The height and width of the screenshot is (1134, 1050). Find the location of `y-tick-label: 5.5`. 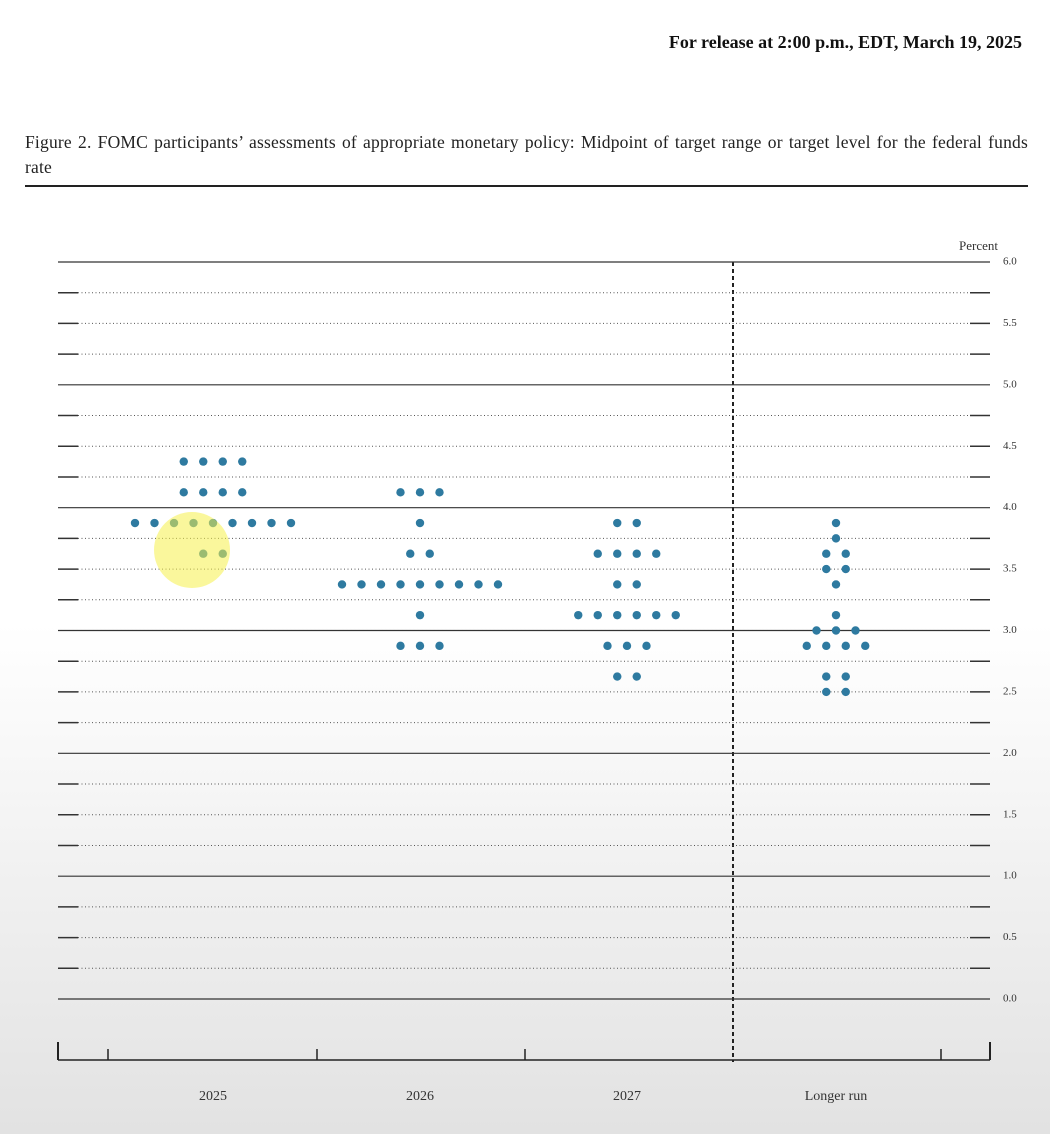

y-tick-label: 5.5 is located at coordinates (1010, 323).